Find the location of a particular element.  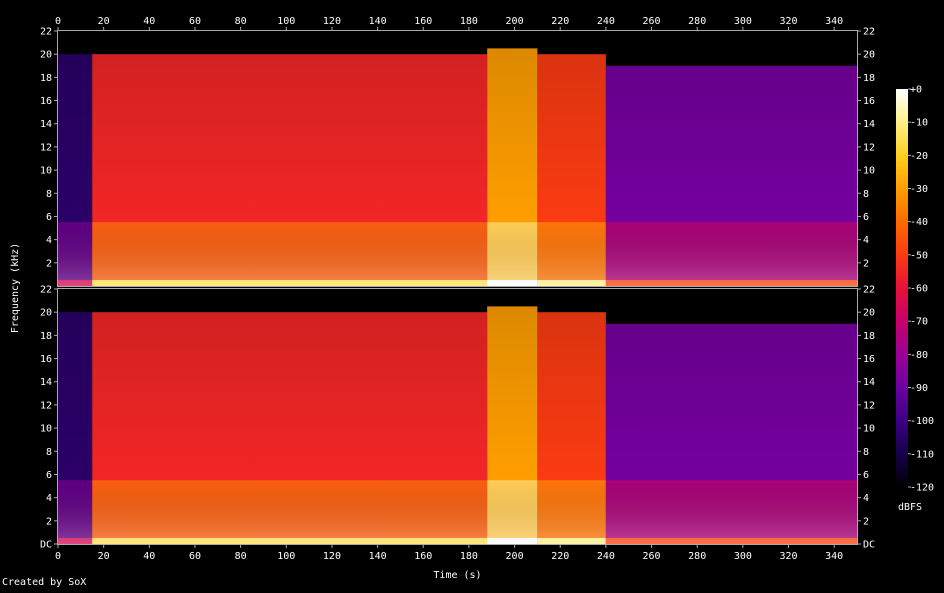

x-tick-label-bottom: 200 is located at coordinates (515, 556).